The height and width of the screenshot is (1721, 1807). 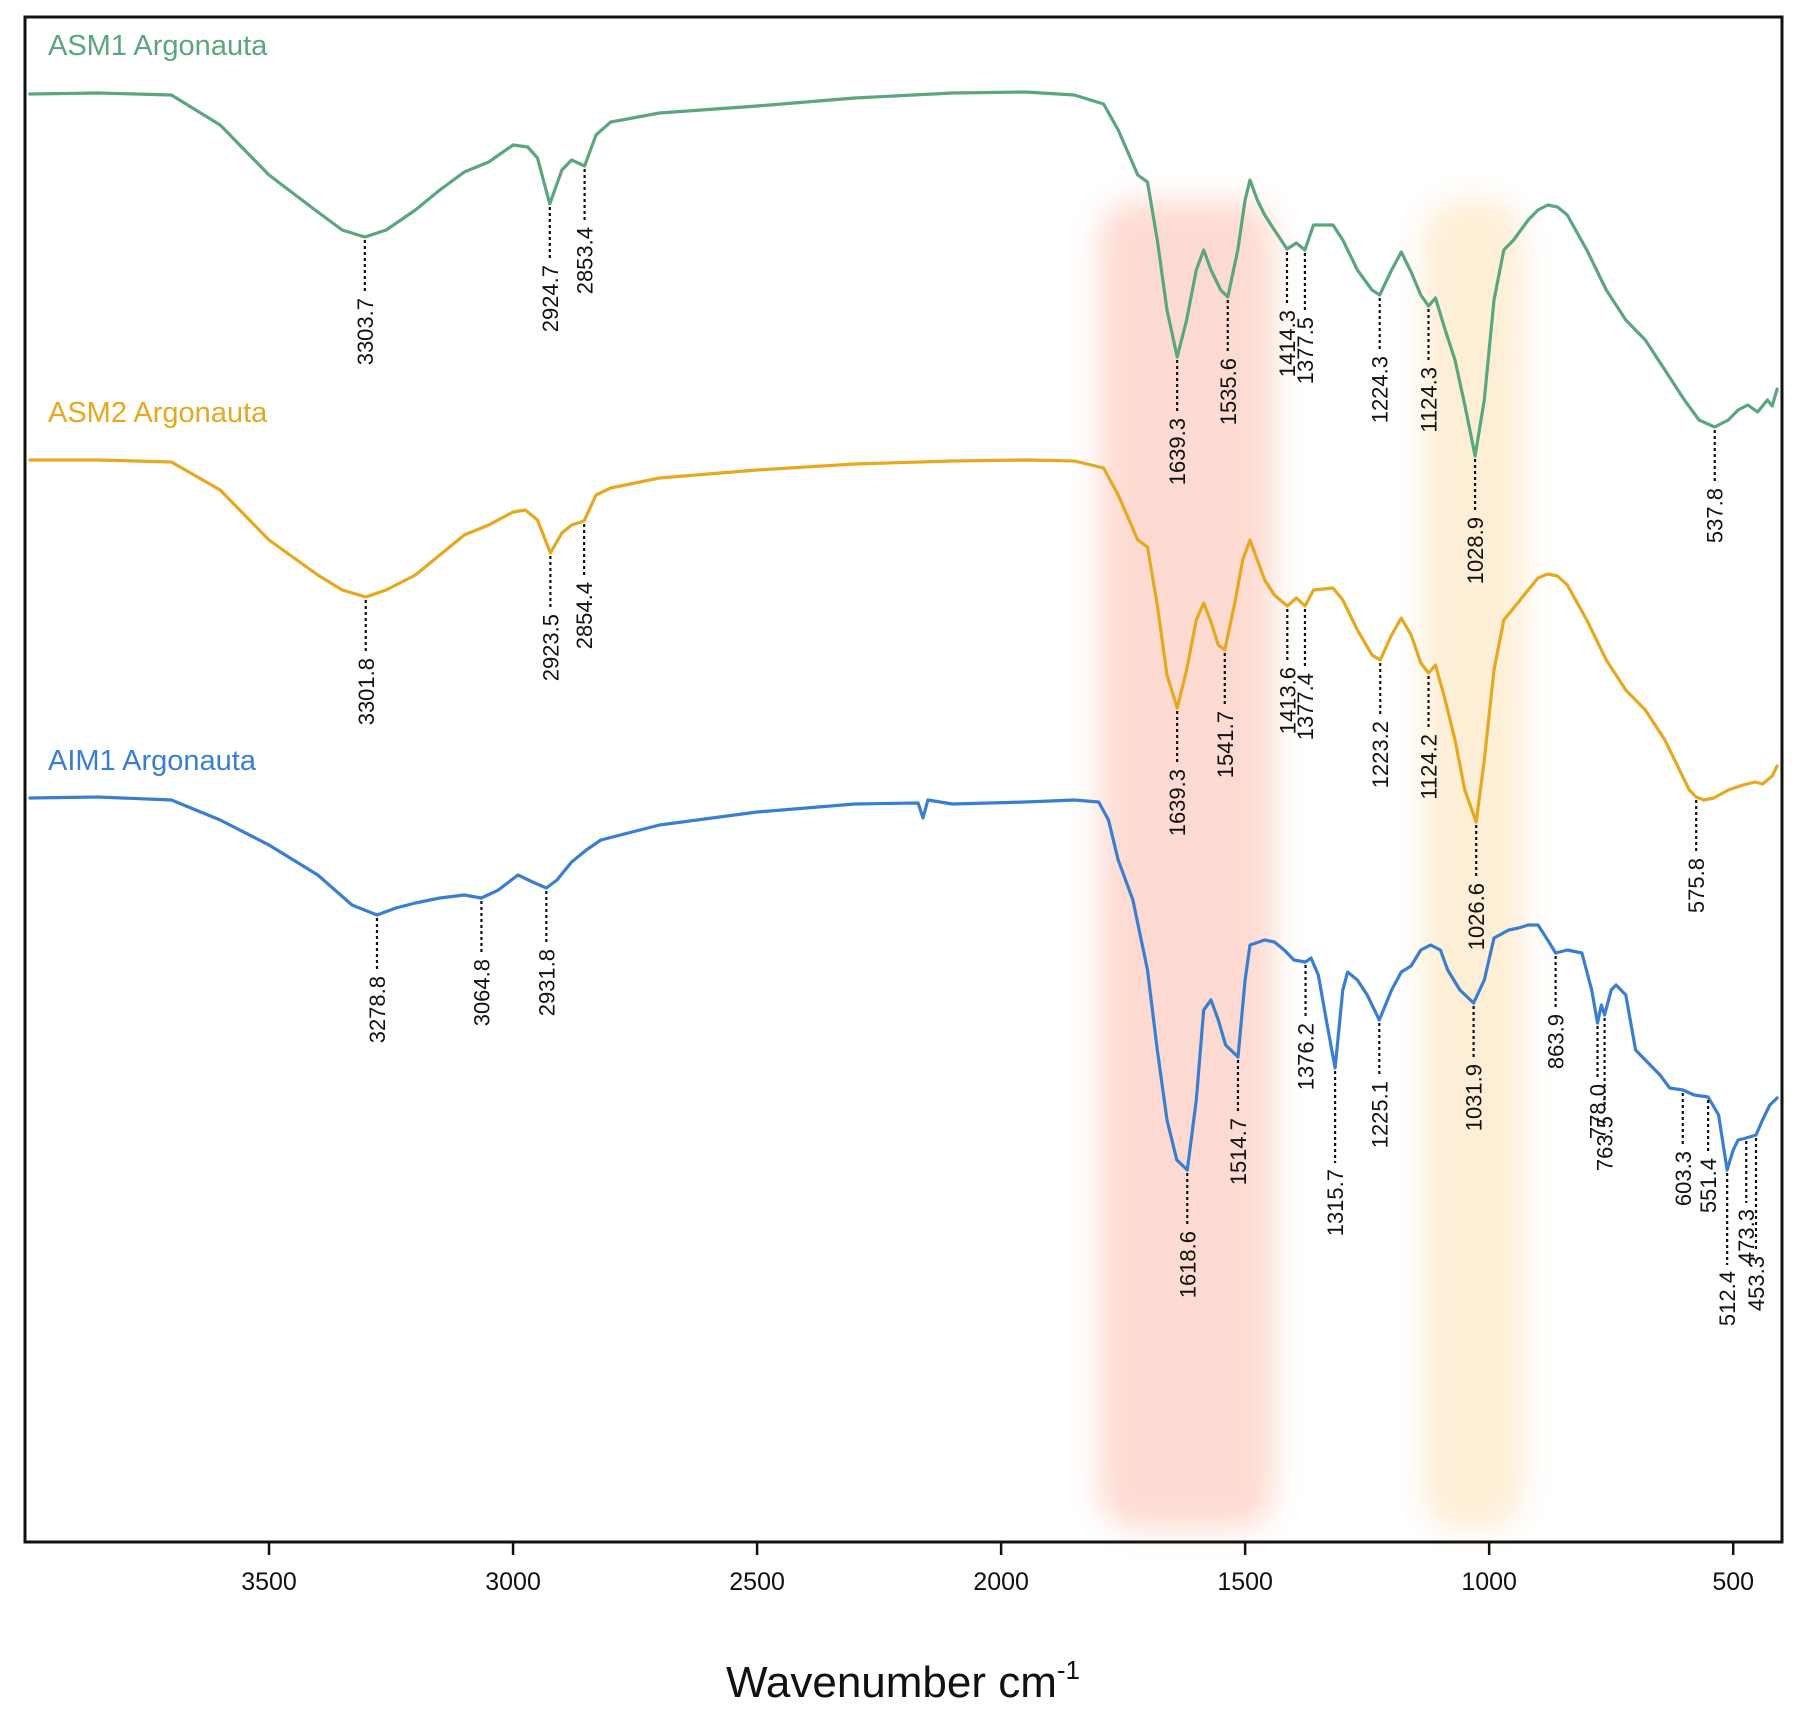 I want to click on x-axis: 3500 3000 2500 2000 1500 1000 500, so click(x=997, y=1569).